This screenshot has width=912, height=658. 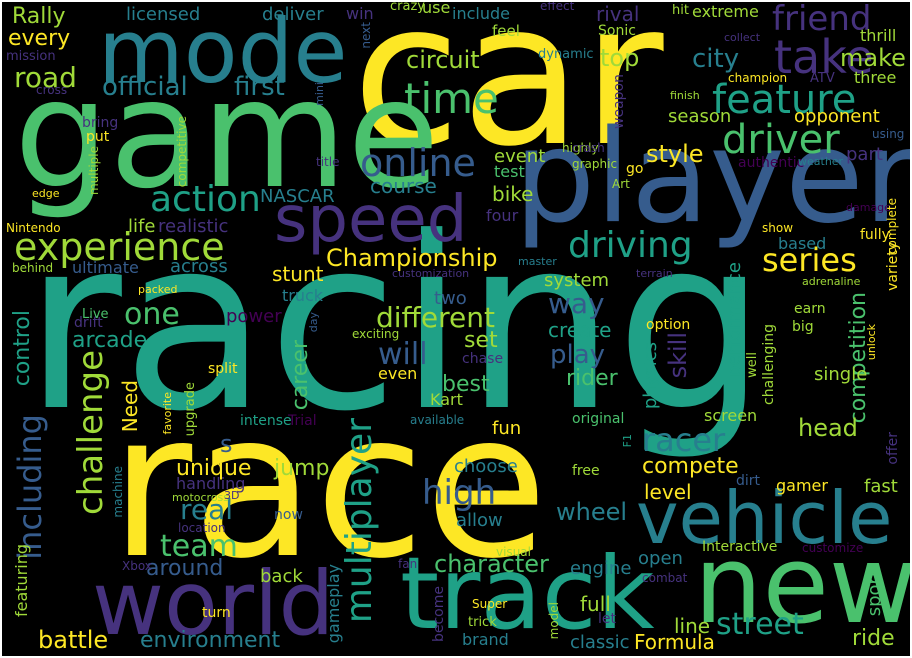 What do you see at coordinates (665, 578) in the screenshot?
I see `word-combat: combat` at bounding box center [665, 578].